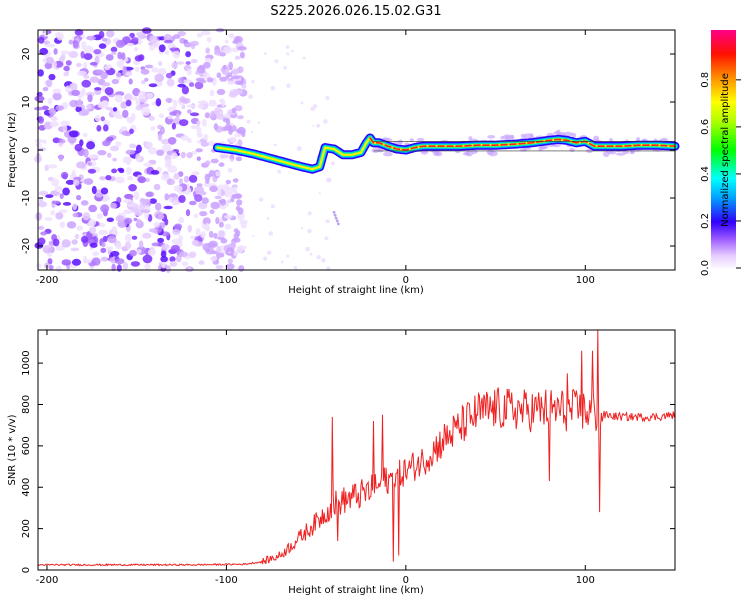 This screenshot has height=600, width=750. Describe the element at coordinates (26, 362) in the screenshot. I see `snr-y-tick-label: 1000` at that location.